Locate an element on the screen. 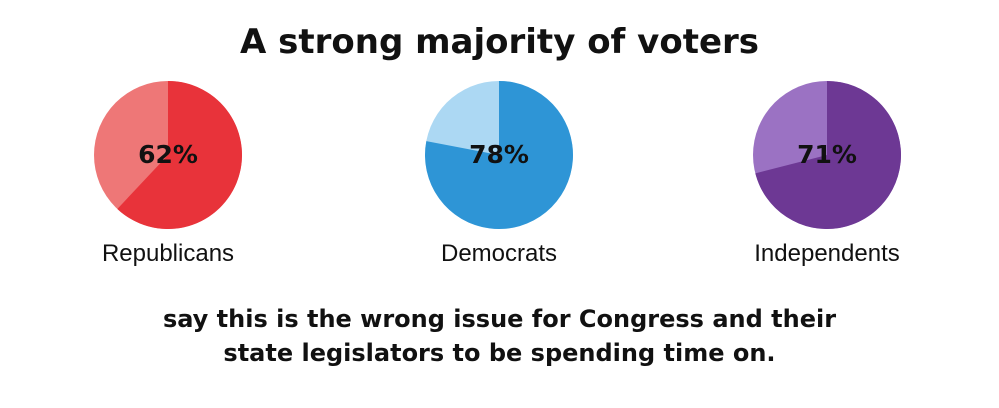 The height and width of the screenshot is (408, 999). pie-independents-svg is located at coordinates (827, 155).